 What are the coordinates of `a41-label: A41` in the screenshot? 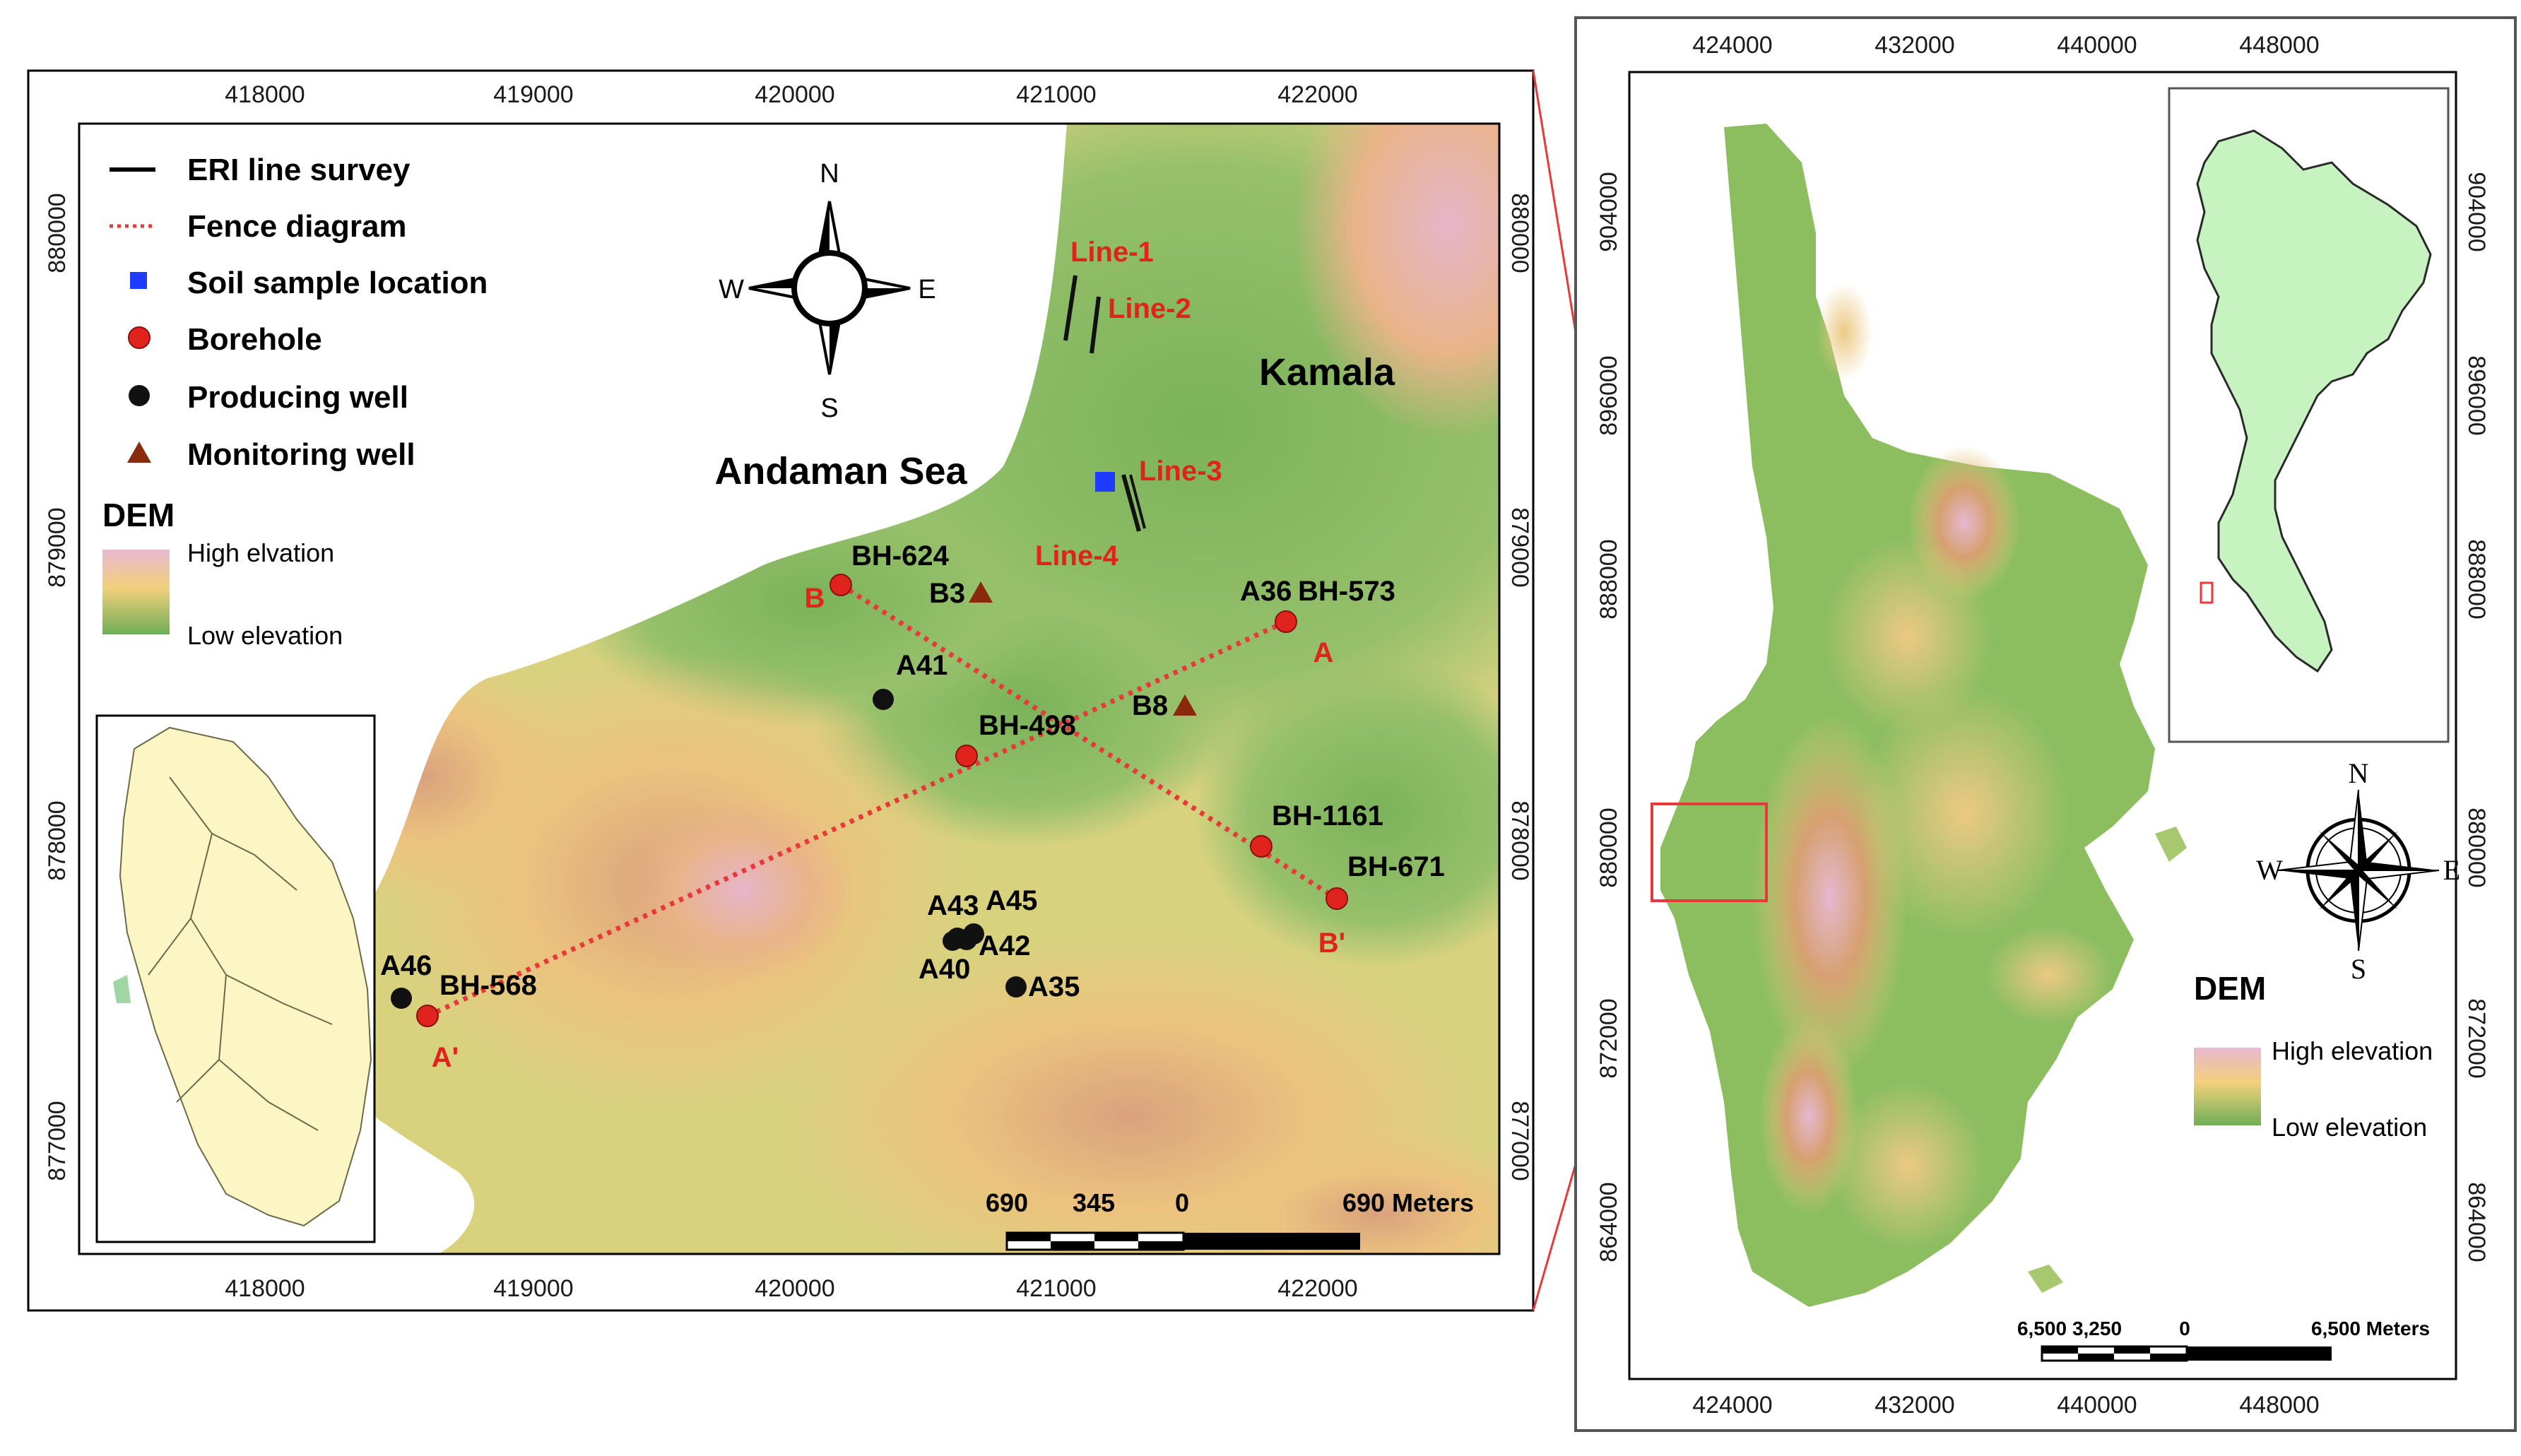 It's located at (921, 665).